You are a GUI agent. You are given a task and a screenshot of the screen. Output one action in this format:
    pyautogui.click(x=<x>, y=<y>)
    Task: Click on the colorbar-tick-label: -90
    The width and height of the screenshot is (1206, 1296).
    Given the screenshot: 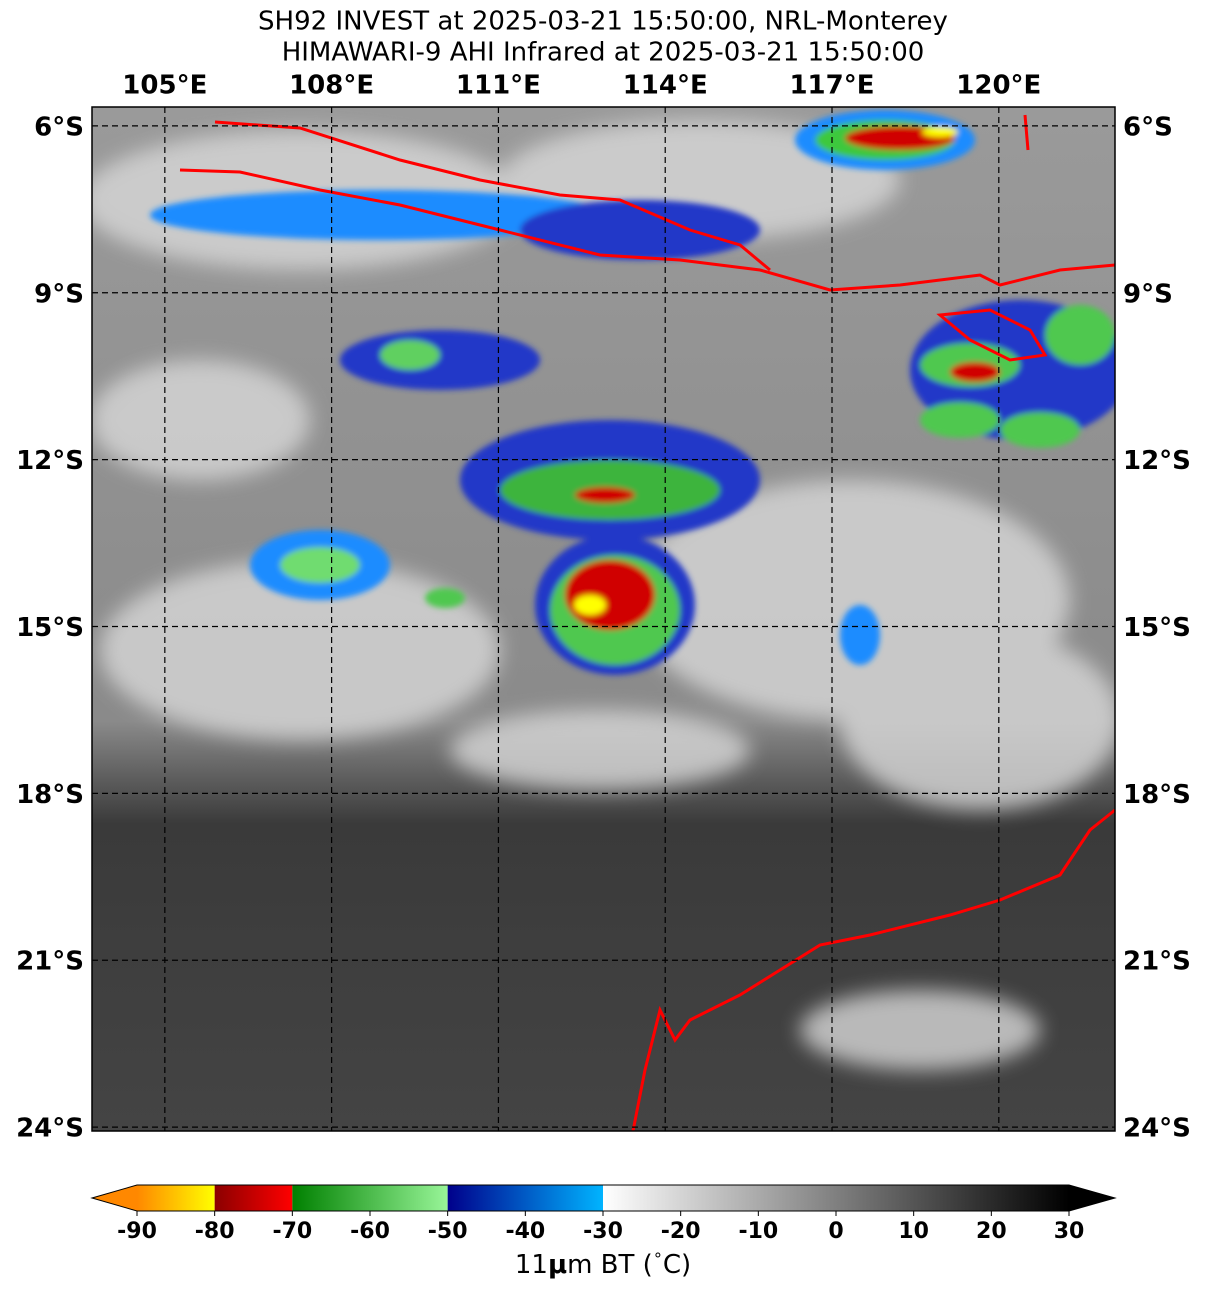 What is the action you would take?
    pyautogui.click(x=137, y=1231)
    